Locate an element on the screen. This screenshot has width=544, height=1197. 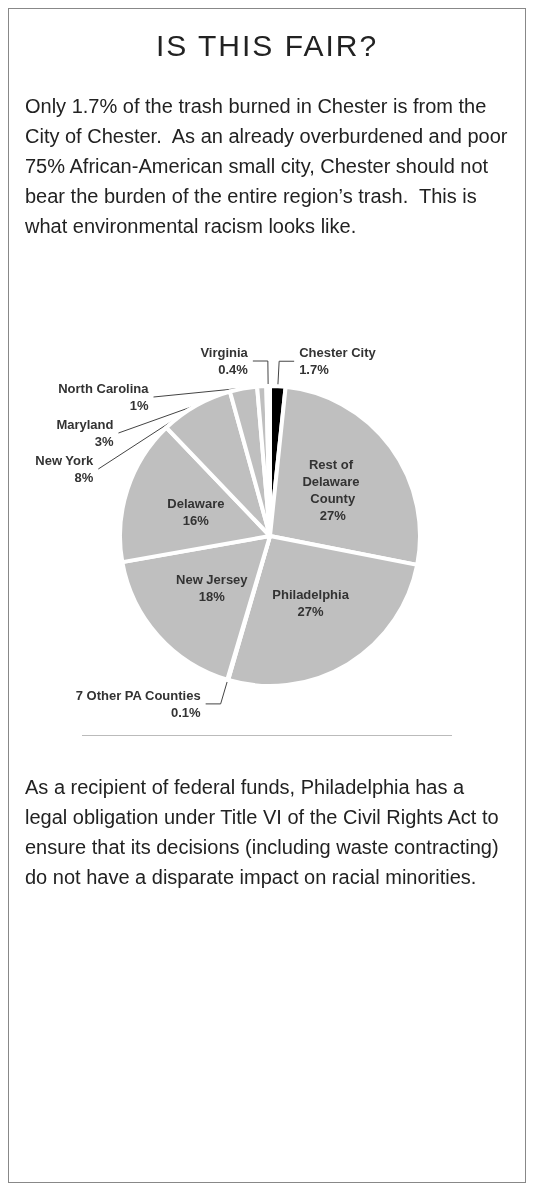
chart-title: IS THIS FAIR? is located at coordinates (267, 46).